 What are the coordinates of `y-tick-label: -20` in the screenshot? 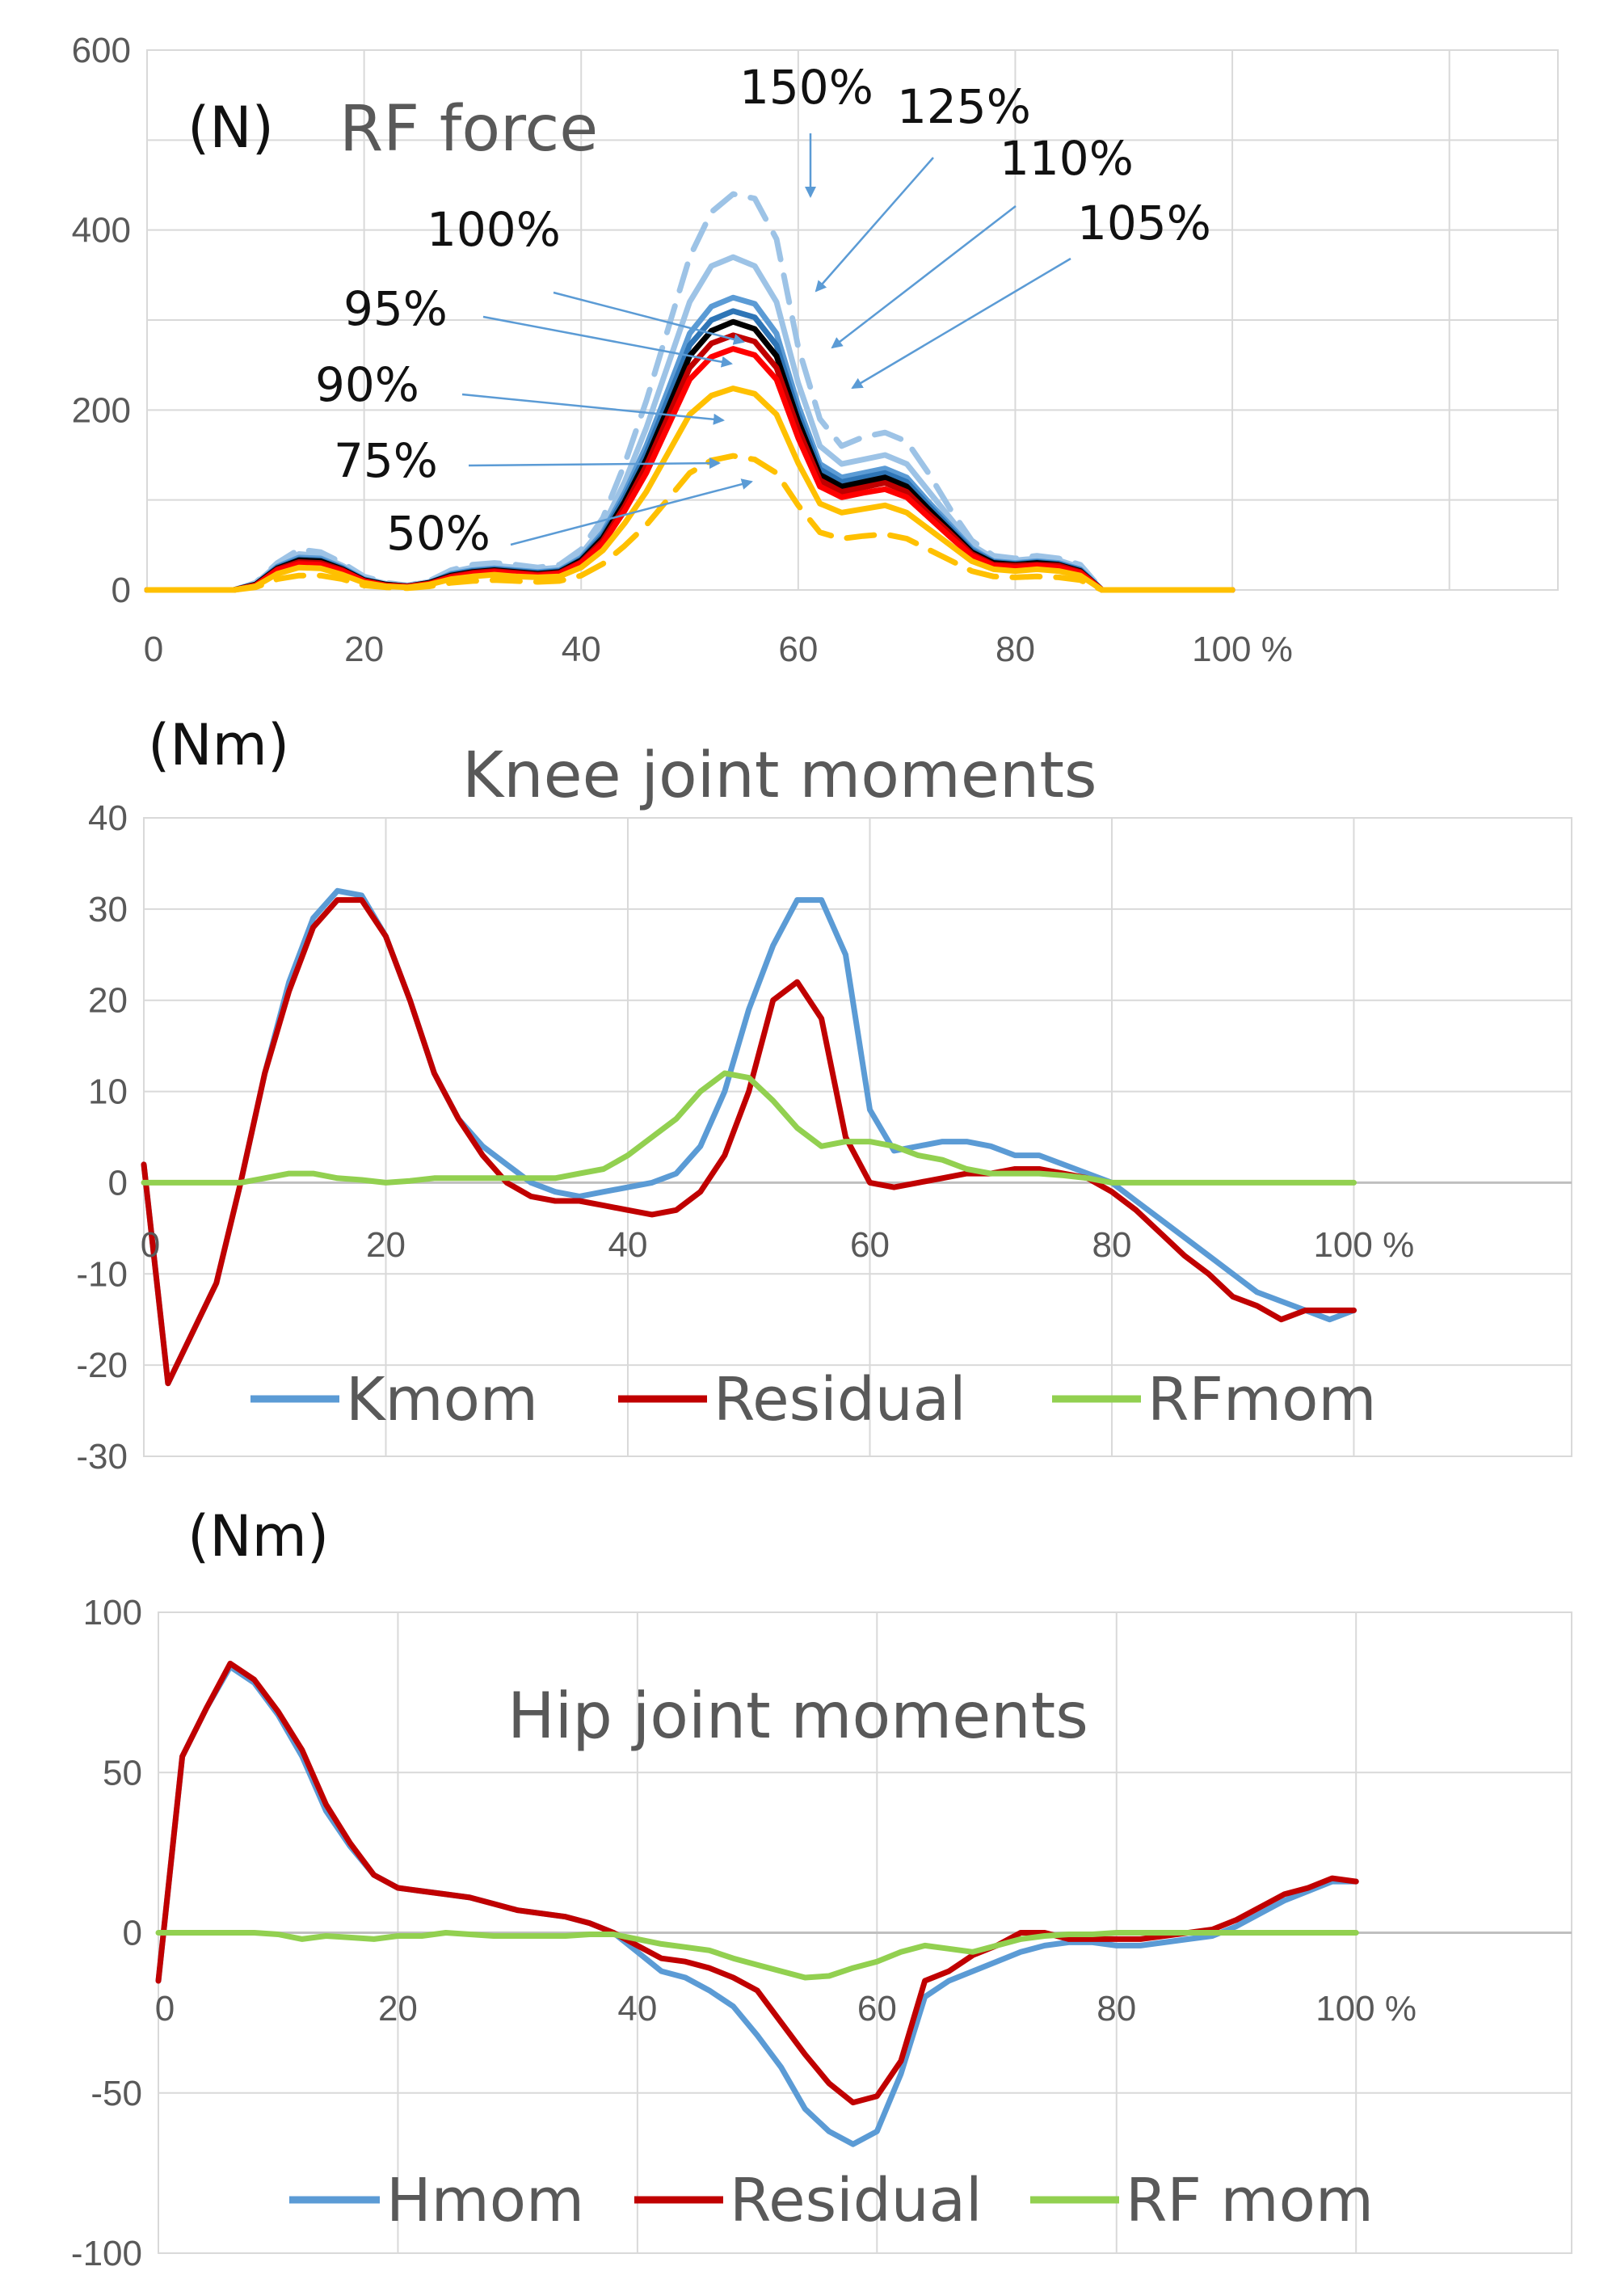 It's located at (102, 1365).